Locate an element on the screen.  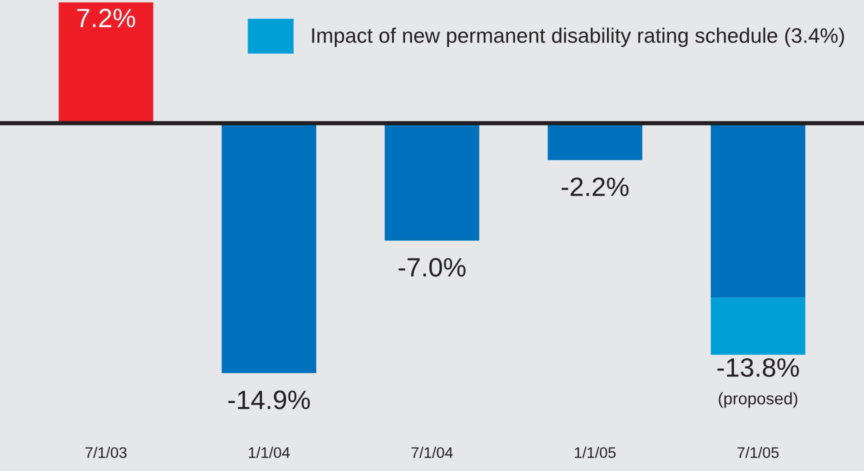
legend-label: Impact of new permanent disability rating schedule (3.4%) is located at coordinates (578, 38).